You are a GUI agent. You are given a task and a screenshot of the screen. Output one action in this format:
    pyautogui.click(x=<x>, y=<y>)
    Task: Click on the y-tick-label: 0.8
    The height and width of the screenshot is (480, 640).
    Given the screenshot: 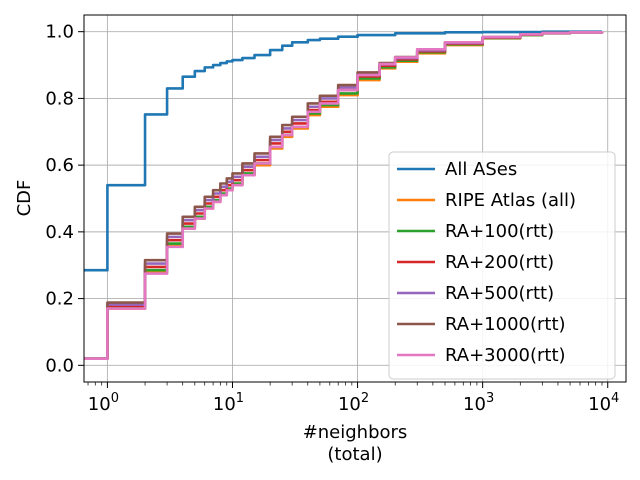 What is the action you would take?
    pyautogui.click(x=59, y=98)
    